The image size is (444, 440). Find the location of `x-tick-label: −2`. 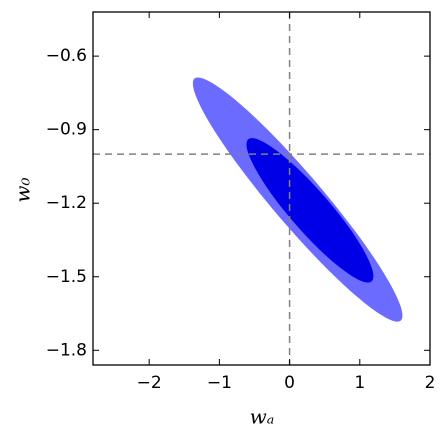

x-tick-label: −2 is located at coordinates (149, 383).